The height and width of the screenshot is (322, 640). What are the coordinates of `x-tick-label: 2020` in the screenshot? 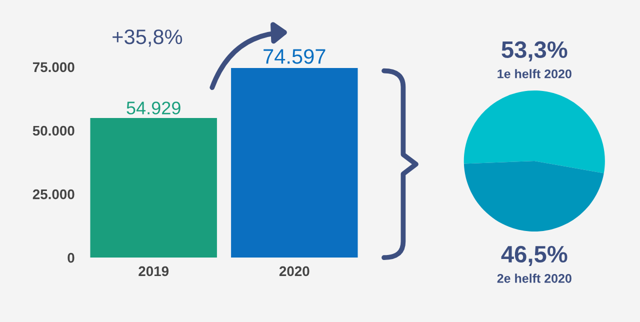 It's located at (294, 271).